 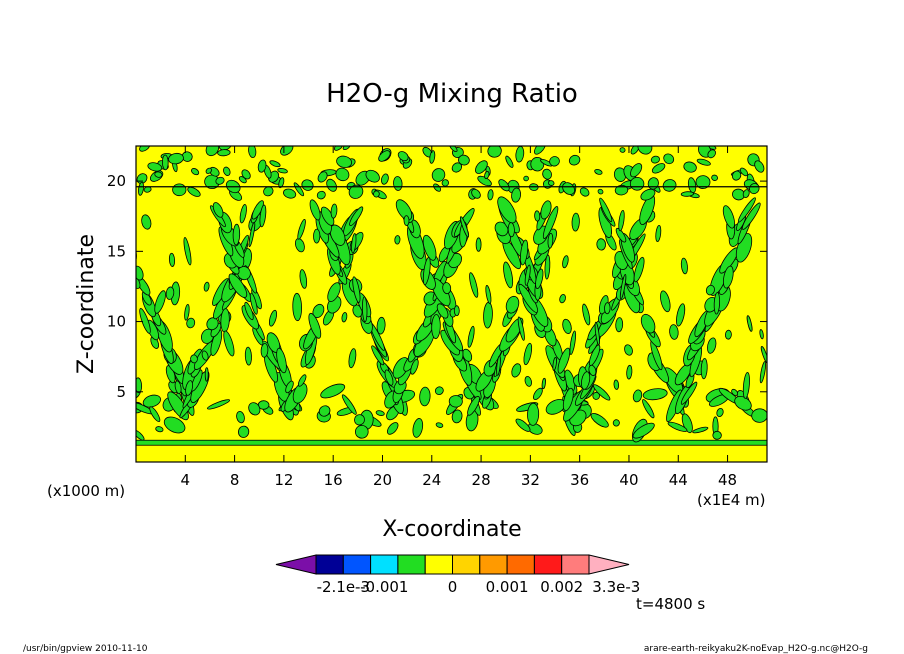 What do you see at coordinates (609, 564) in the screenshot?
I see `colorbar-over-triangle` at bounding box center [609, 564].